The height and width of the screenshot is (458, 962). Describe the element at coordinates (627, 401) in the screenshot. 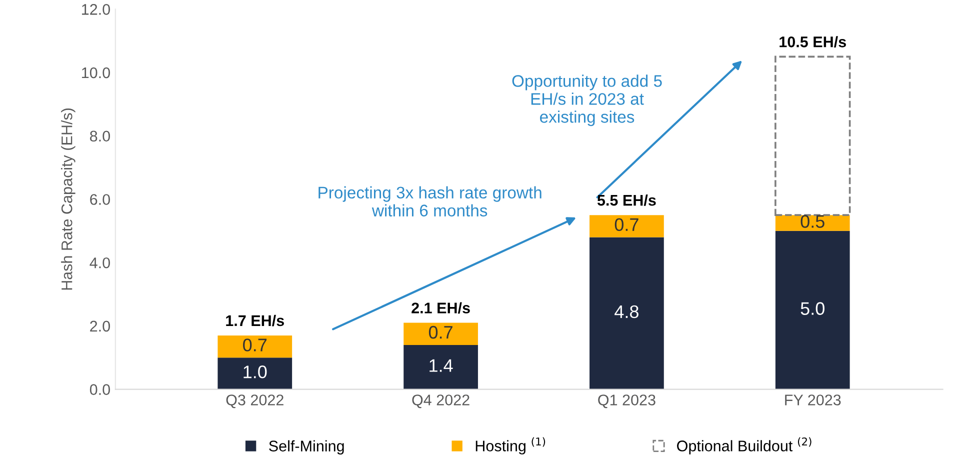

I see `x-tick-label: Q1 2023` at that location.